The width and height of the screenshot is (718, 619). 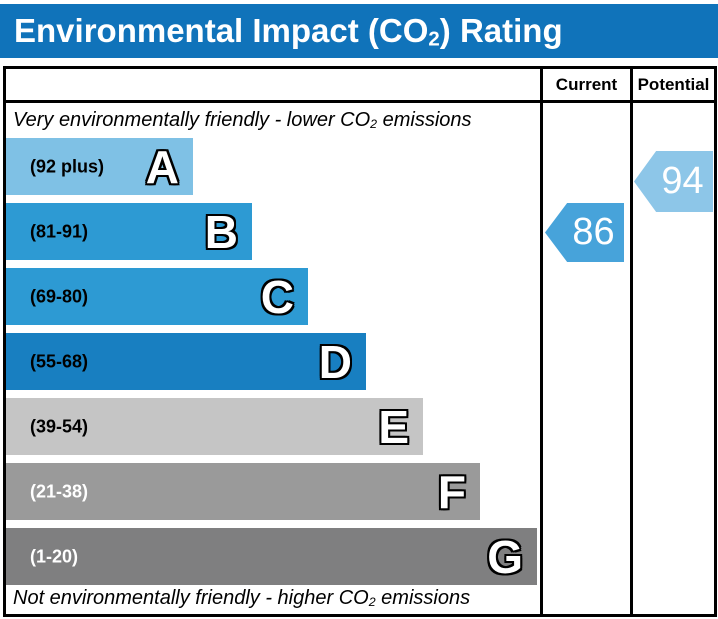 I want to click on band-letter: D, so click(x=335, y=361).